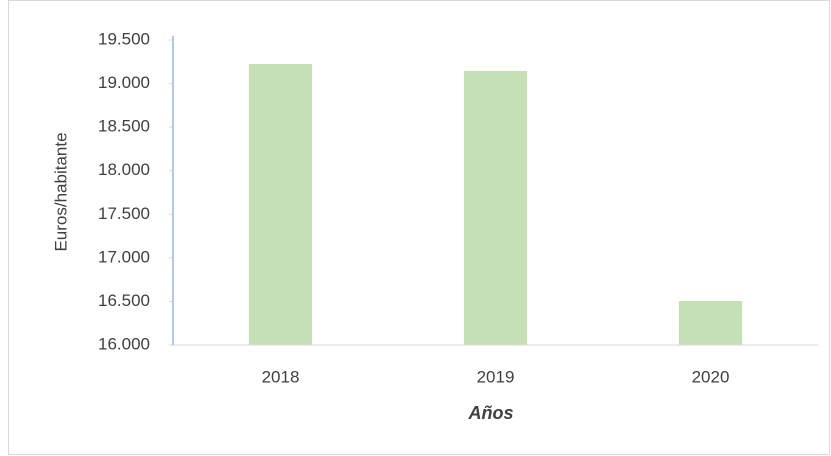  What do you see at coordinates (60, 191) in the screenshot?
I see `y-axis-title: Euros/habitante` at bounding box center [60, 191].